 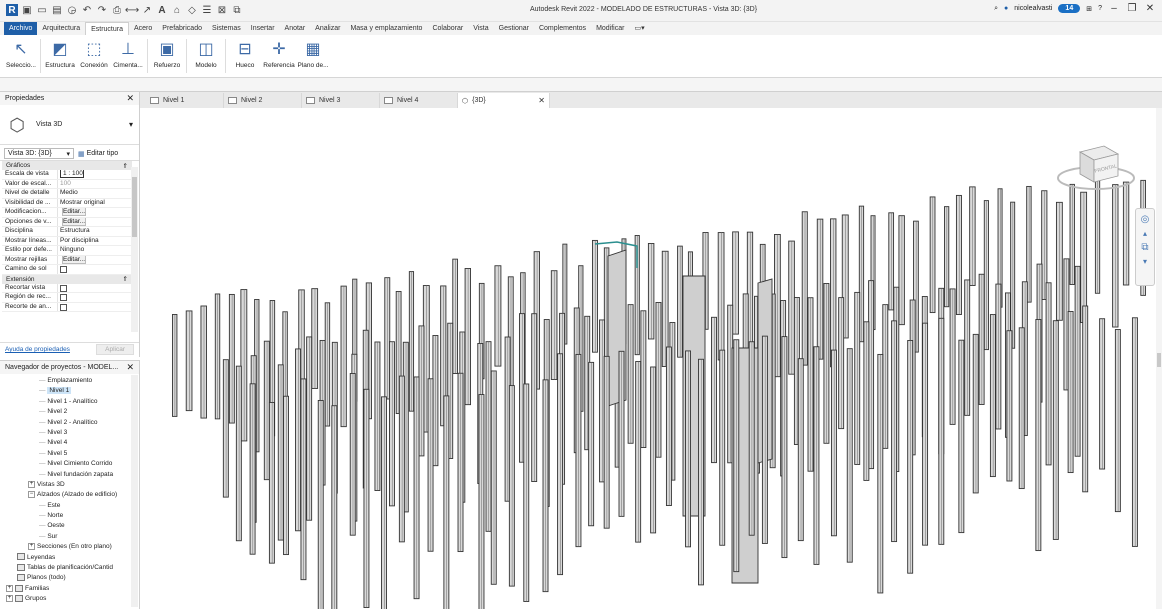 What do you see at coordinates (1132, 8) in the screenshot?
I see `restore-icon: ❐` at bounding box center [1132, 8].